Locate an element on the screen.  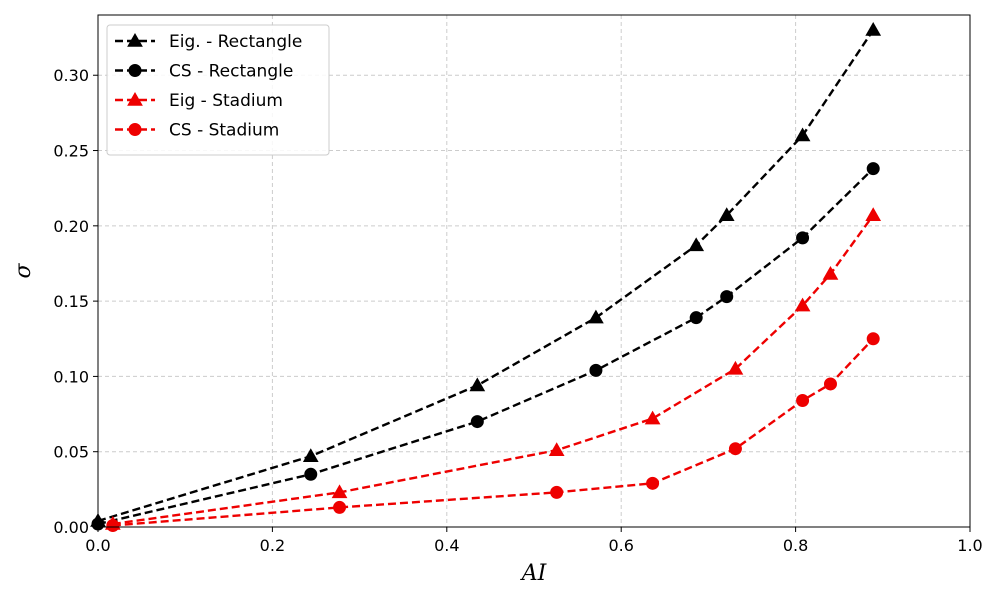
x-tick-label: 0.2 is located at coordinates (272, 545).